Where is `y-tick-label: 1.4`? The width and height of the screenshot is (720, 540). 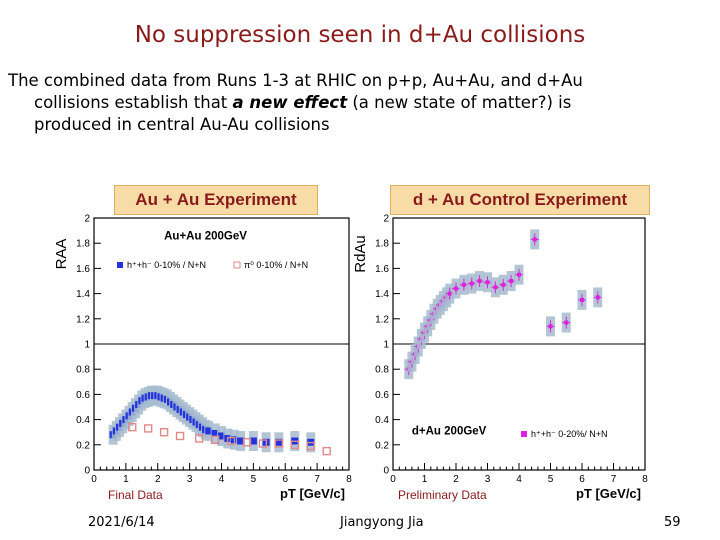
y-tick-label: 1.4 is located at coordinates (83, 294).